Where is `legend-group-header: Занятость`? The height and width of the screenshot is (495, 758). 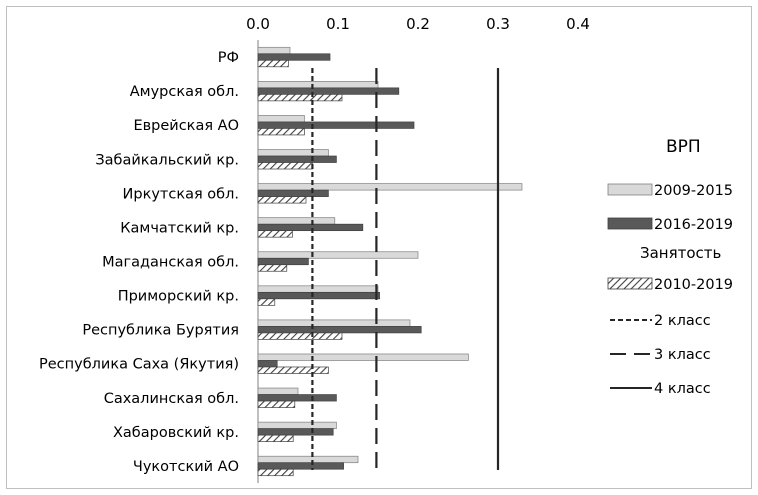 legend-group-header: Занятость is located at coordinates (680, 253).